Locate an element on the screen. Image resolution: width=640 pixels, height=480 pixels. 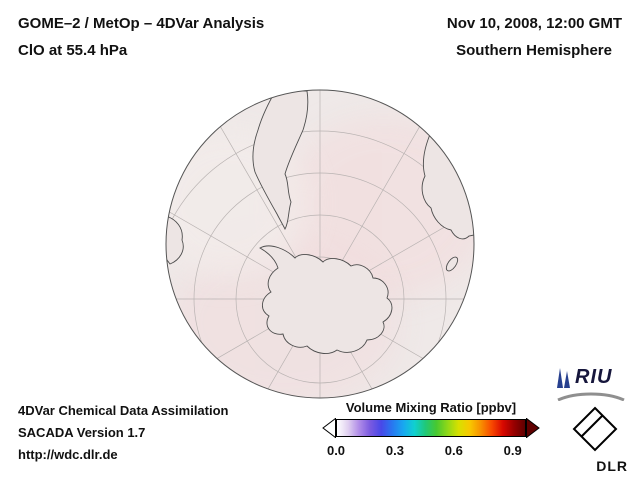
colorbar-tick-2: 0.6 is located at coordinates (453, 450).